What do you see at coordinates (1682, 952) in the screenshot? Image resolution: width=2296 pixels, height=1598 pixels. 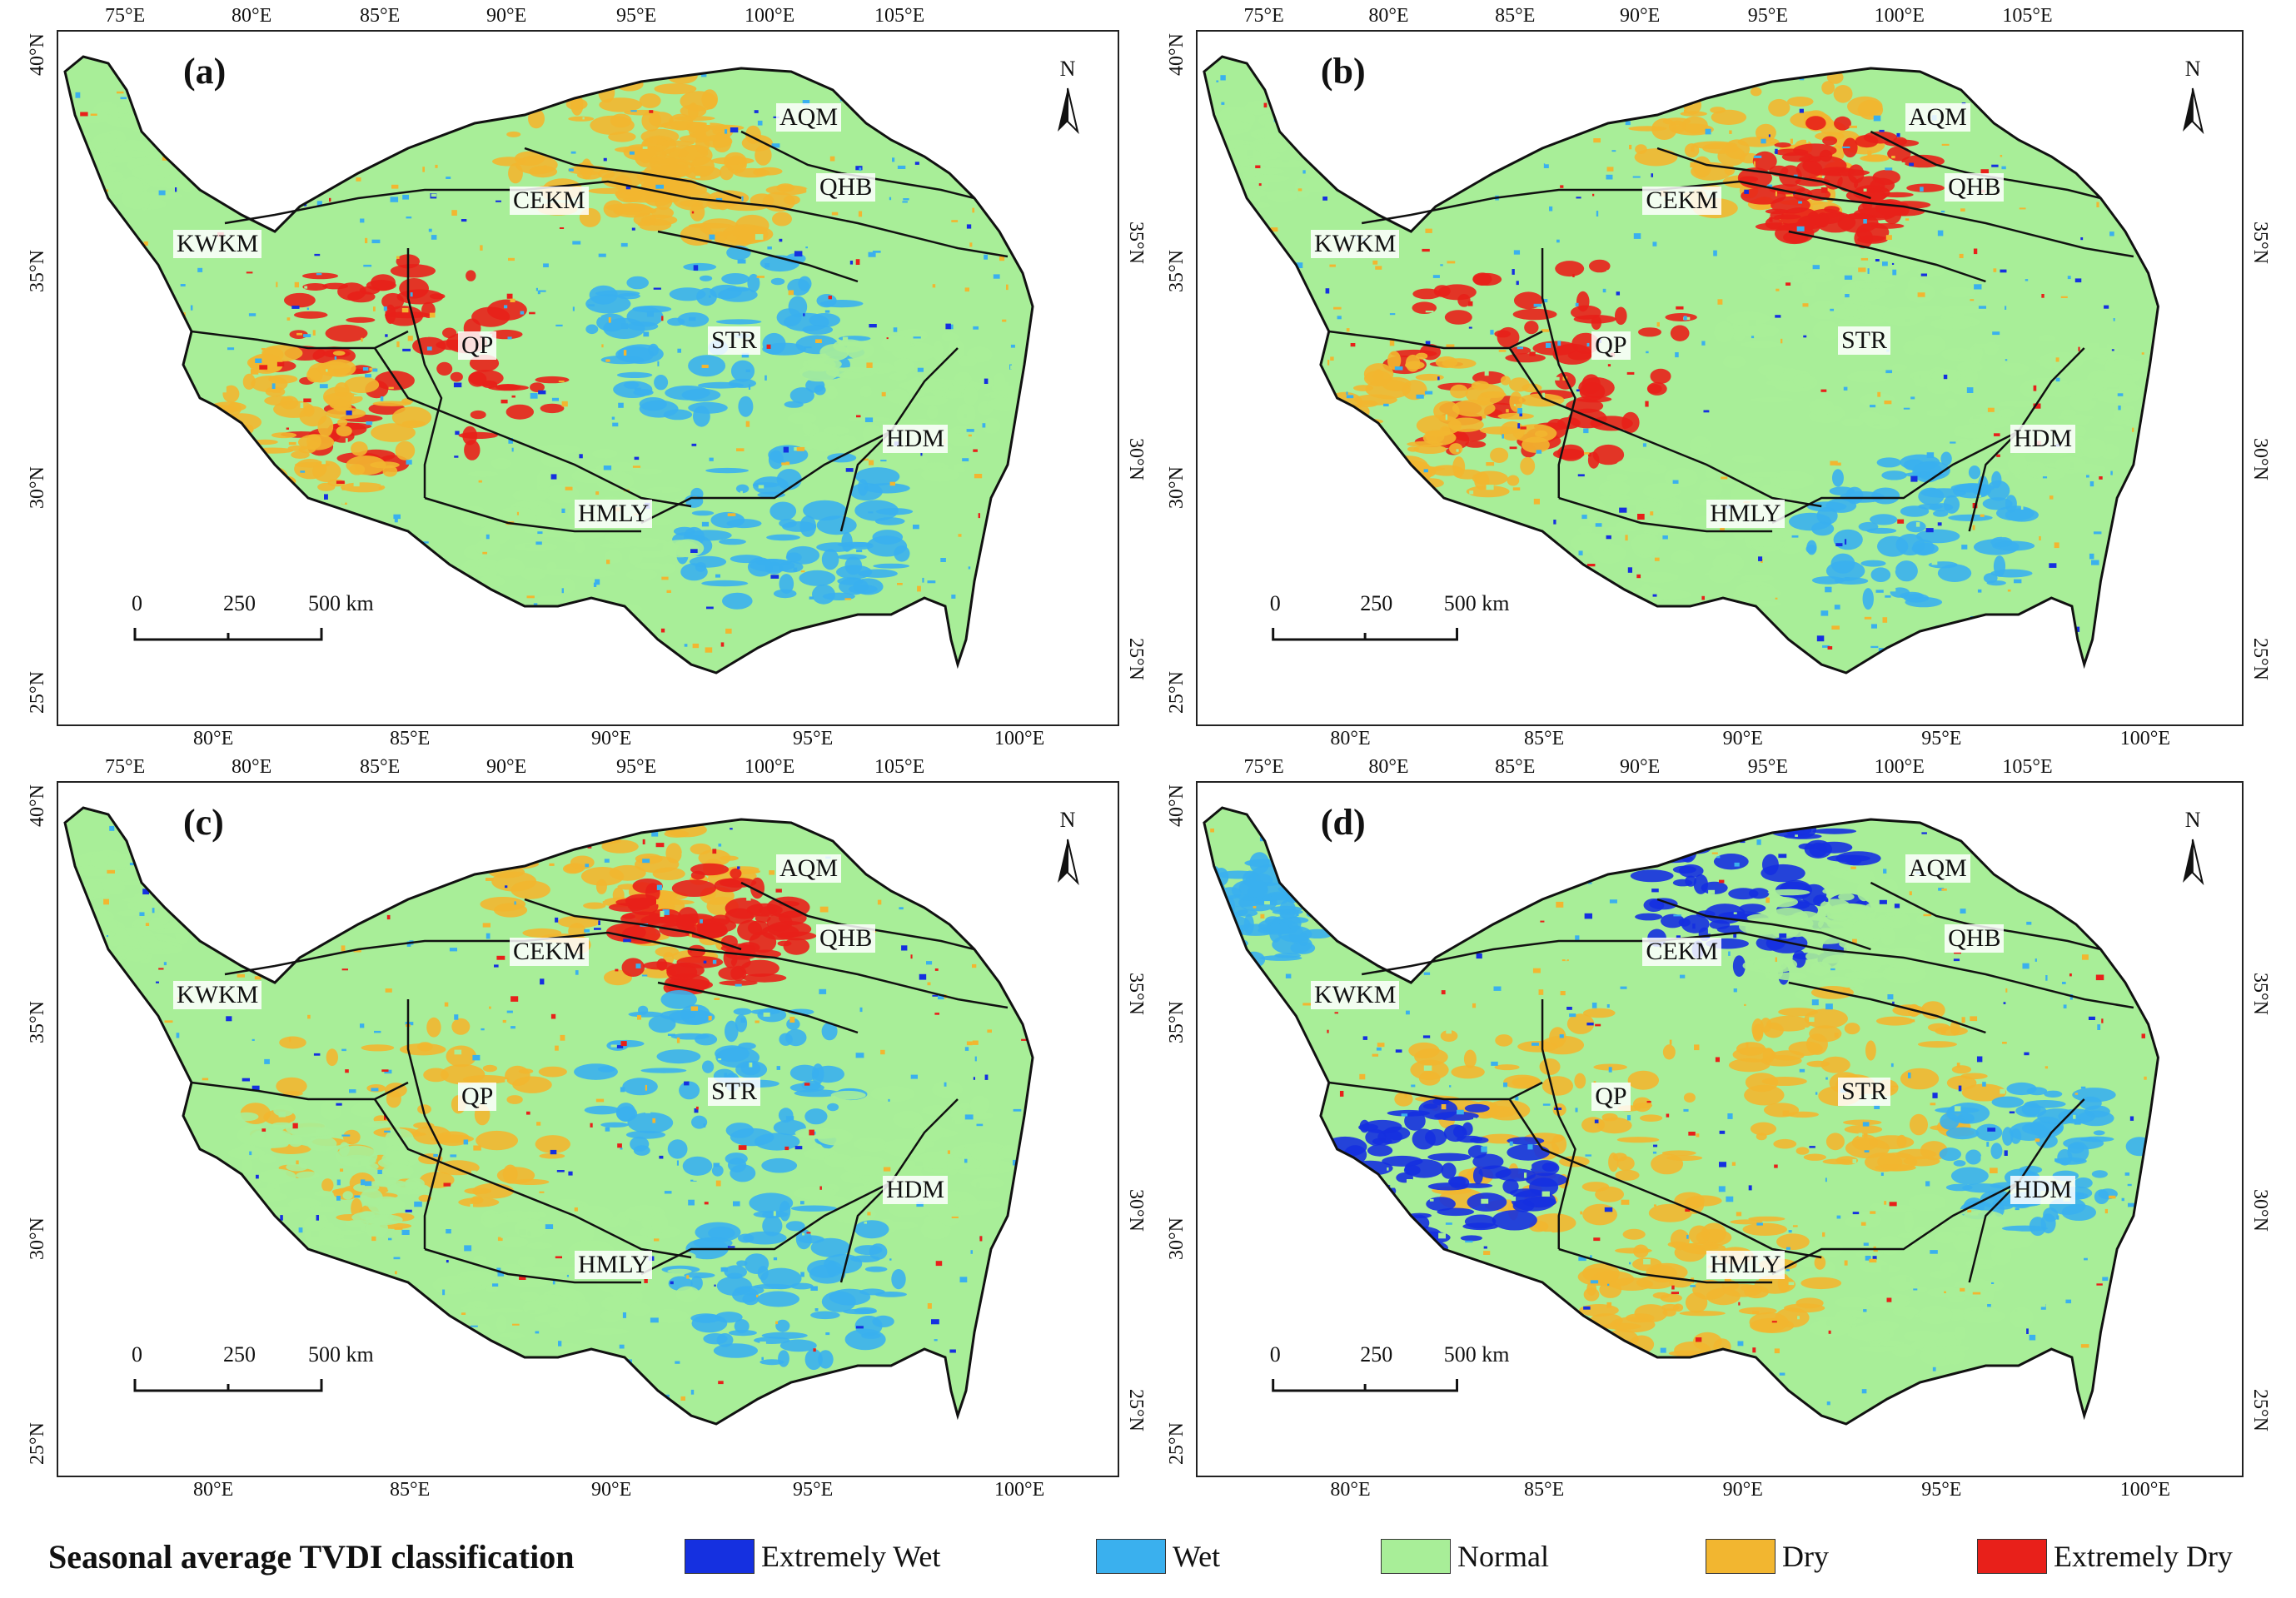 I see `region-label-cekm: CEKM` at bounding box center [1682, 952].